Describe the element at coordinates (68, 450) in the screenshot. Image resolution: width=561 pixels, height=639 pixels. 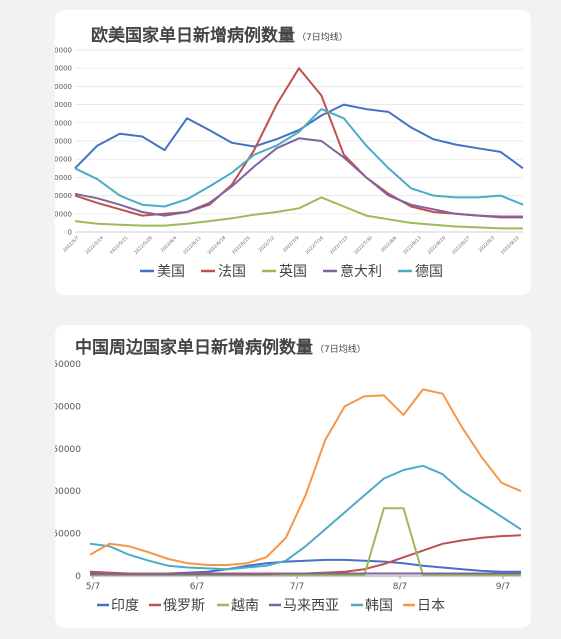
I see `chart2-y-tick-label: 150000` at that location.